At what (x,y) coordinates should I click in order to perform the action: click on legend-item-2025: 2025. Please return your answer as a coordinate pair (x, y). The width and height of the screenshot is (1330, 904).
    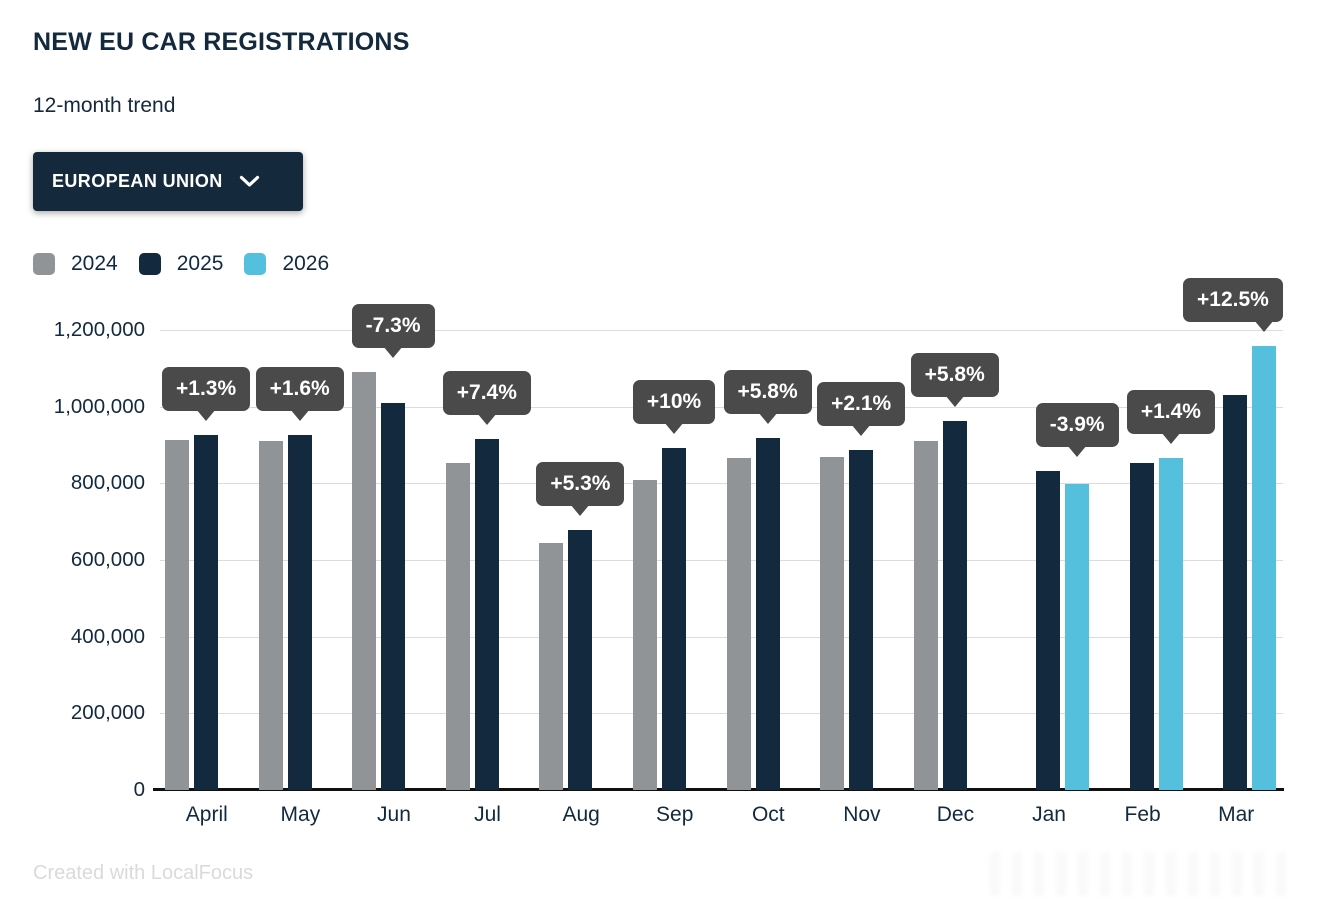
    Looking at the image, I should click on (181, 264).